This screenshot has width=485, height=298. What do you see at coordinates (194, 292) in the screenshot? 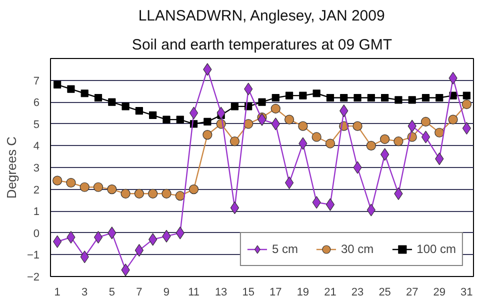
I see `x-tick-label: 11` at bounding box center [194, 292].